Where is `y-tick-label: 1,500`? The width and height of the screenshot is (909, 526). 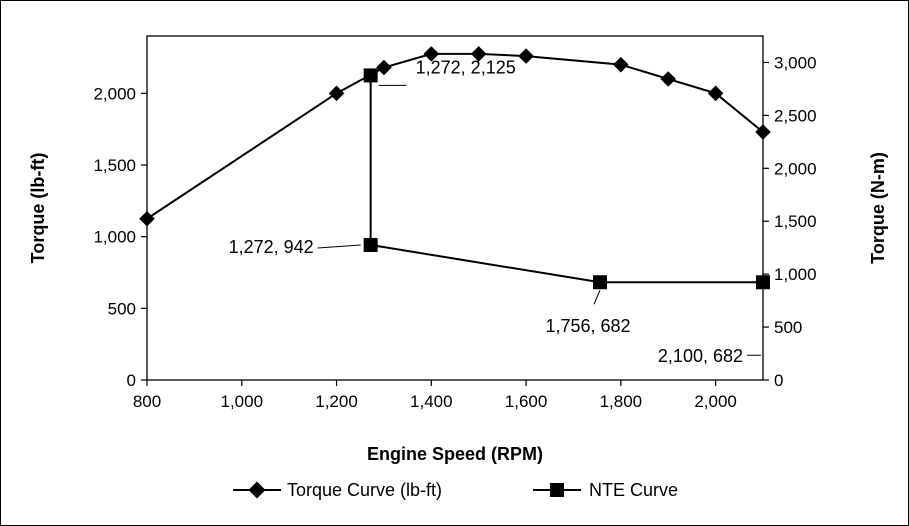
y-tick-label: 1,500 is located at coordinates (114, 165).